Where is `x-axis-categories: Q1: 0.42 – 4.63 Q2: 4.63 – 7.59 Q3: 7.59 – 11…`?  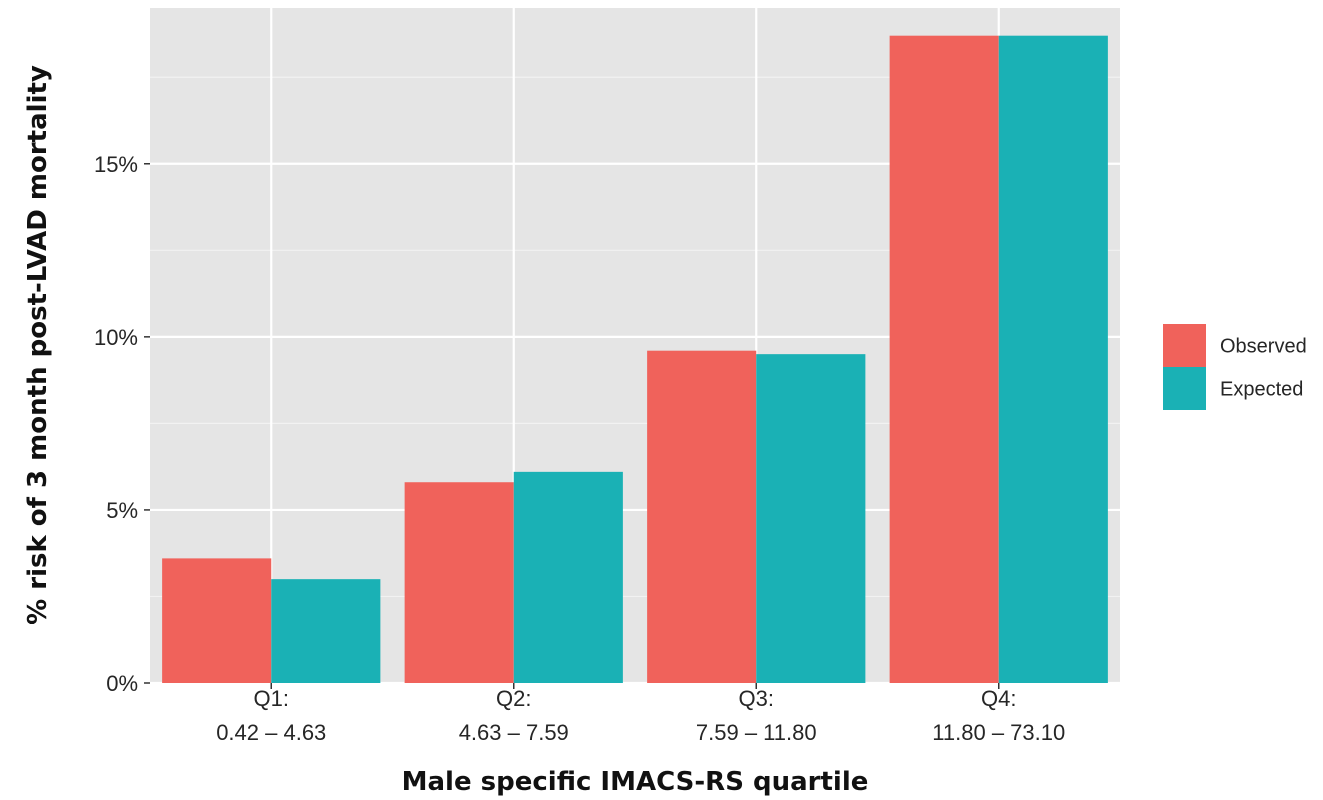
x-axis-categories: Q1: 0.42 – 4.63 Q2: 4.63 – 7.59 Q3: 7.59 – 11… is located at coordinates (640, 714).